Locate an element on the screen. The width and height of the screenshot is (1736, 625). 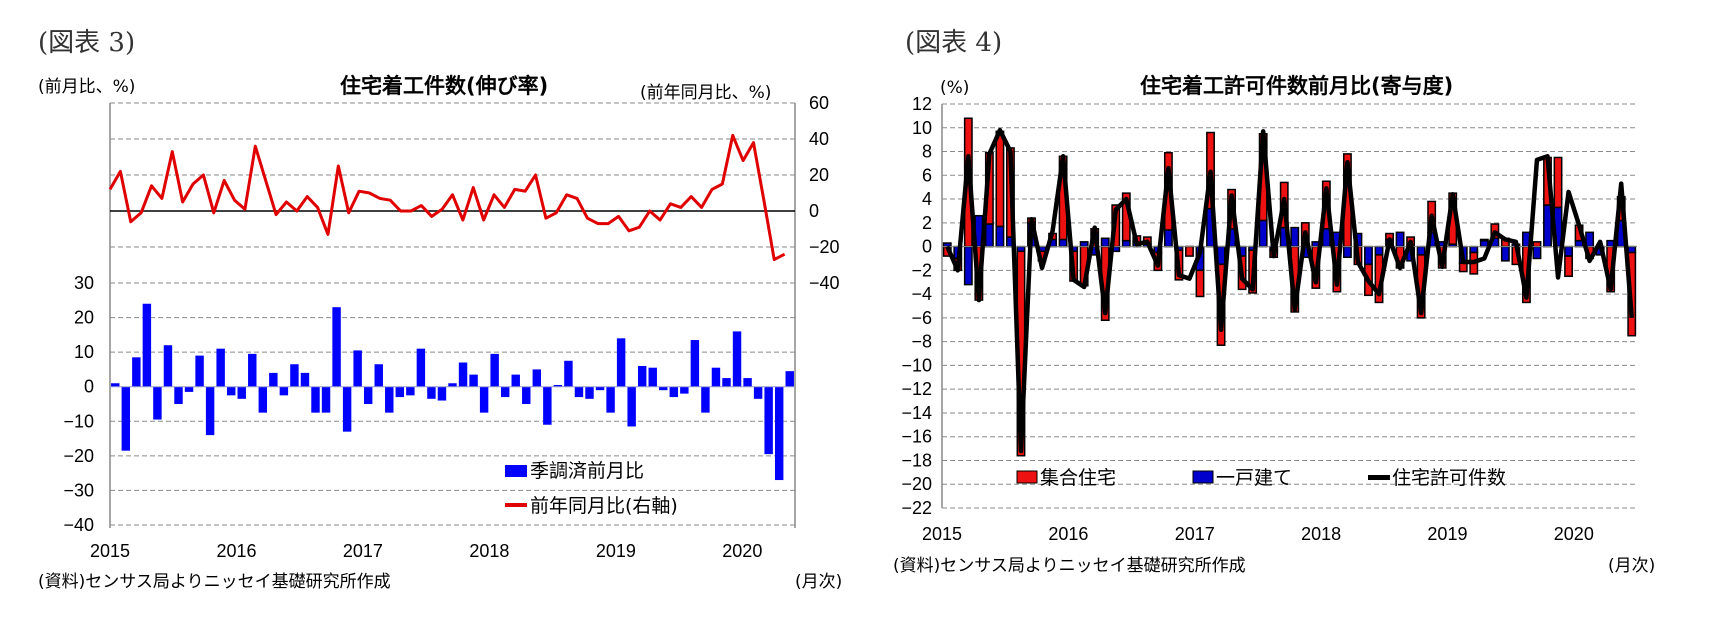
right-axis-tick-label: 60 is located at coordinates (819, 103).